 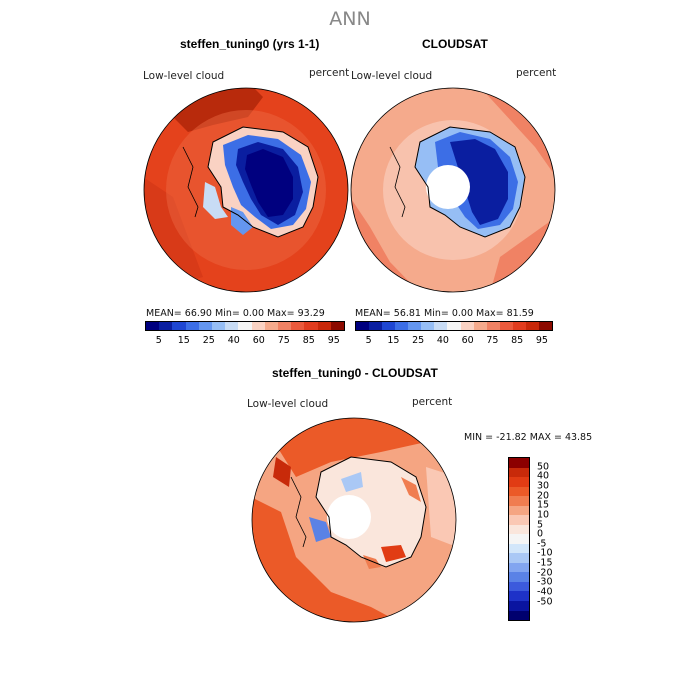 I want to click on panel3-colorbar-tick-label: 20, so click(x=543, y=496).